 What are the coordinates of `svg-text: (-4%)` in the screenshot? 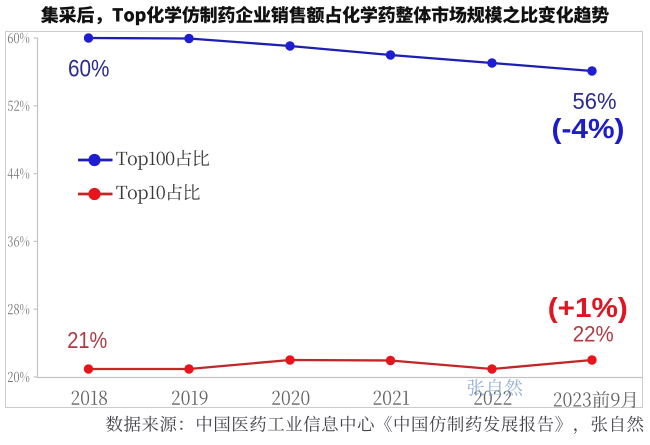 It's located at (588, 128).